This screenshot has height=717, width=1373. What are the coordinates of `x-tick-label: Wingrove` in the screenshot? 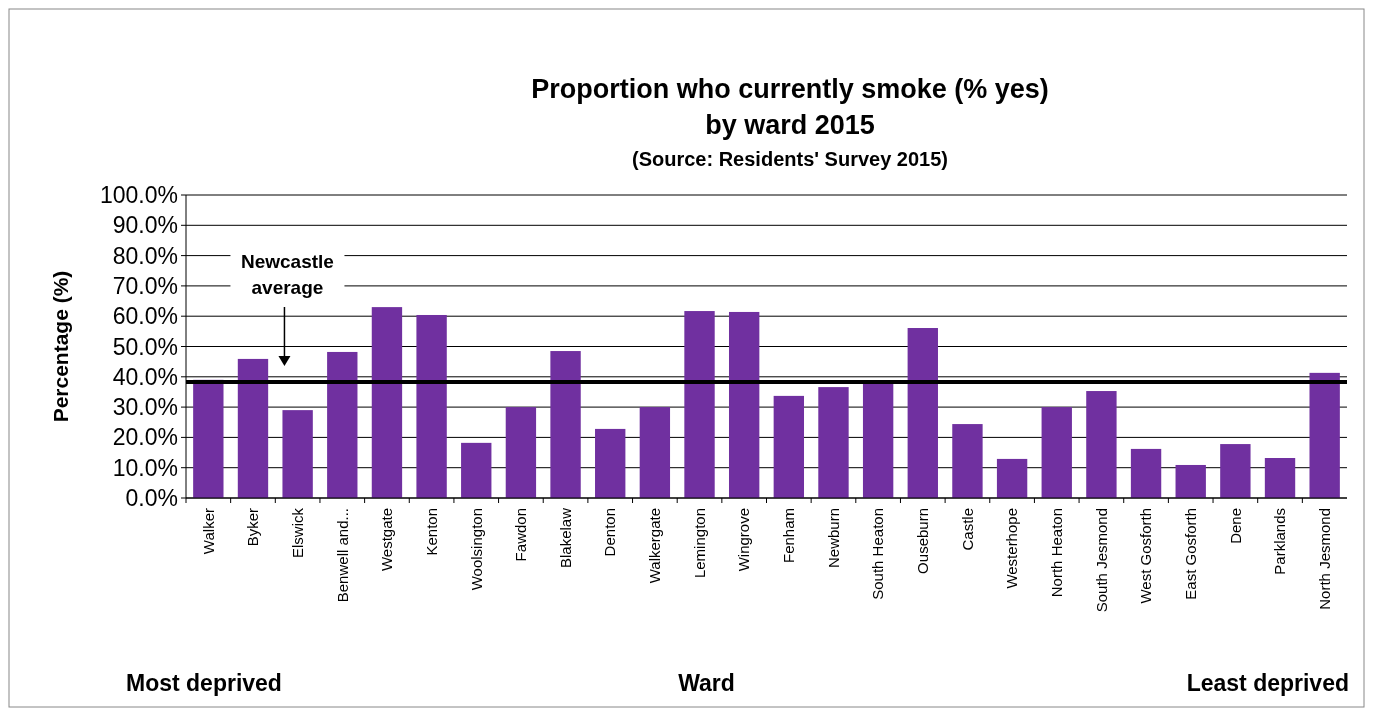 It's located at (744, 540).